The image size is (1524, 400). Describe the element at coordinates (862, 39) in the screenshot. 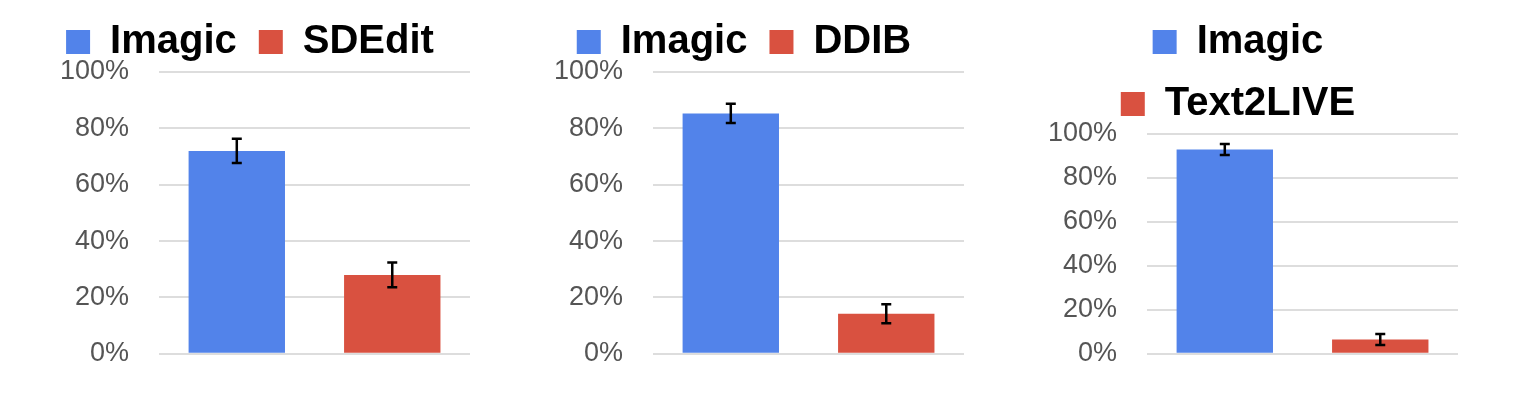

I see `legend-label: DDIB` at that location.